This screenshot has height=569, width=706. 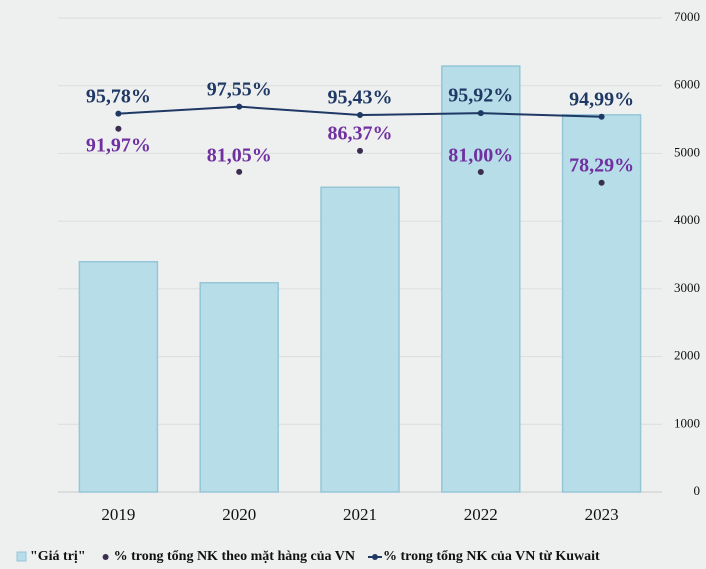 What do you see at coordinates (360, 514) in the screenshot?
I see `x-tick-label: 2021` at bounding box center [360, 514].